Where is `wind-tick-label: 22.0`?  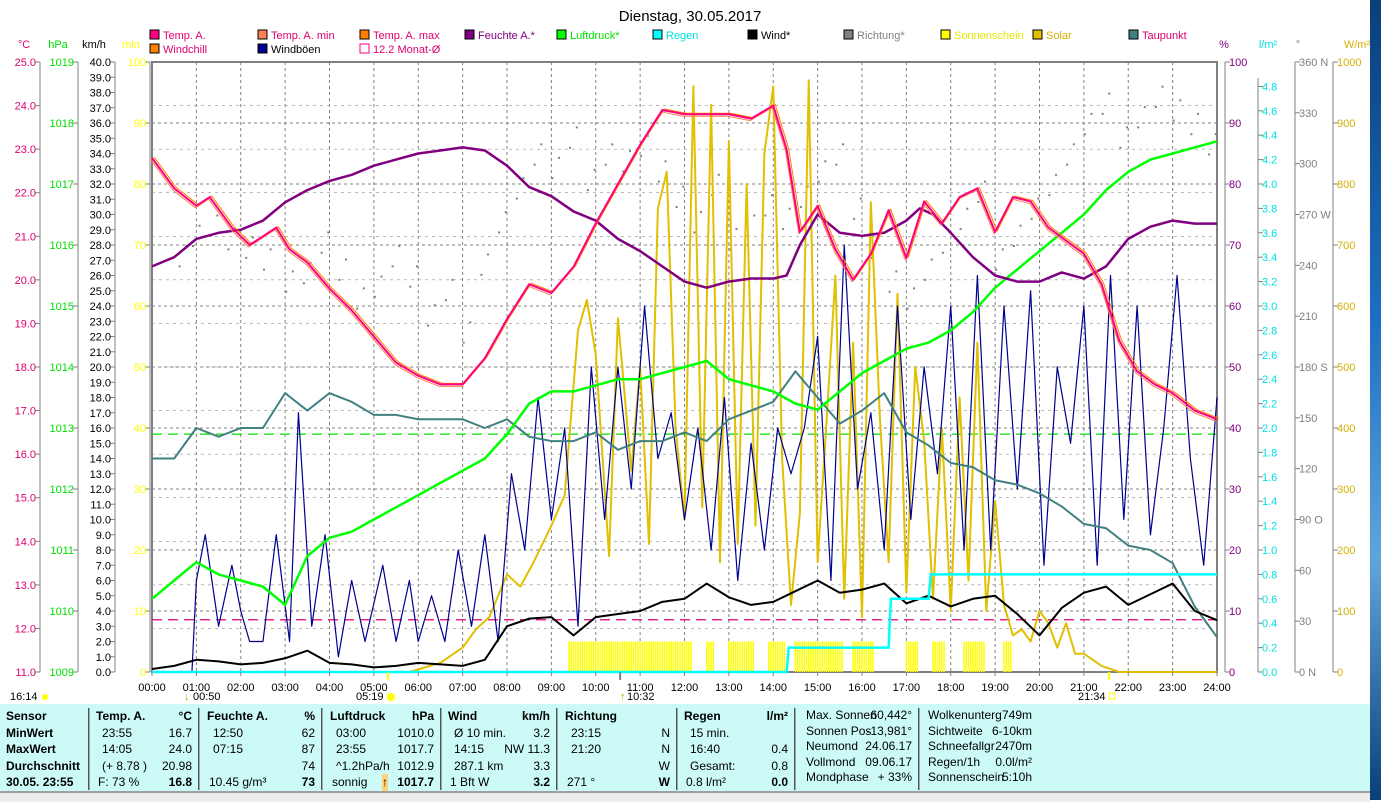 wind-tick-label: 22.0 is located at coordinates (100, 338).